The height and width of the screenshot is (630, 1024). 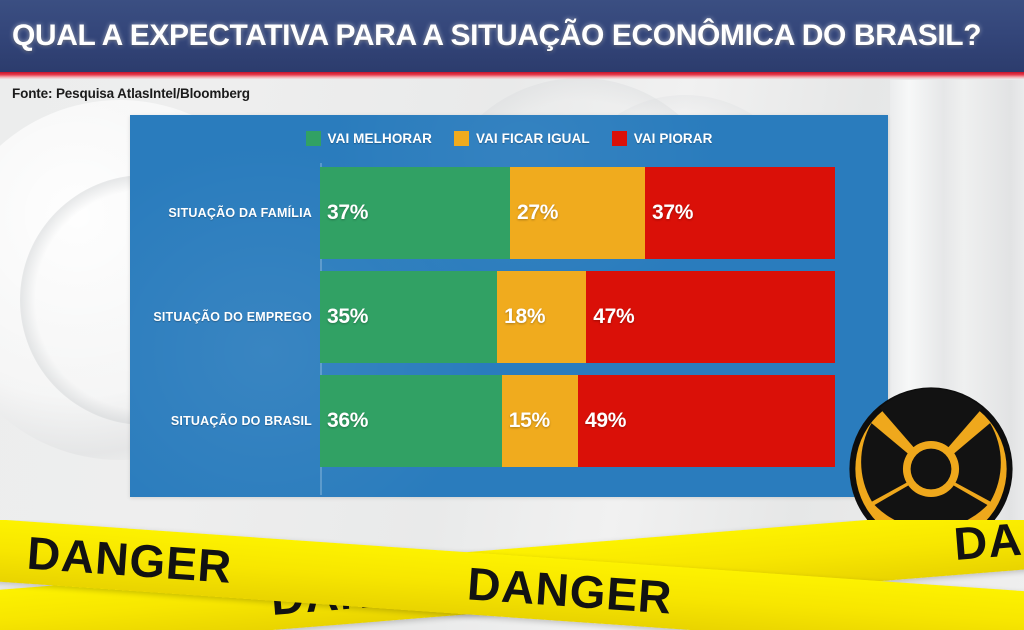 What do you see at coordinates (415, 213) in the screenshot?
I see `bar-segment-vai-melhorar: 37%` at bounding box center [415, 213].